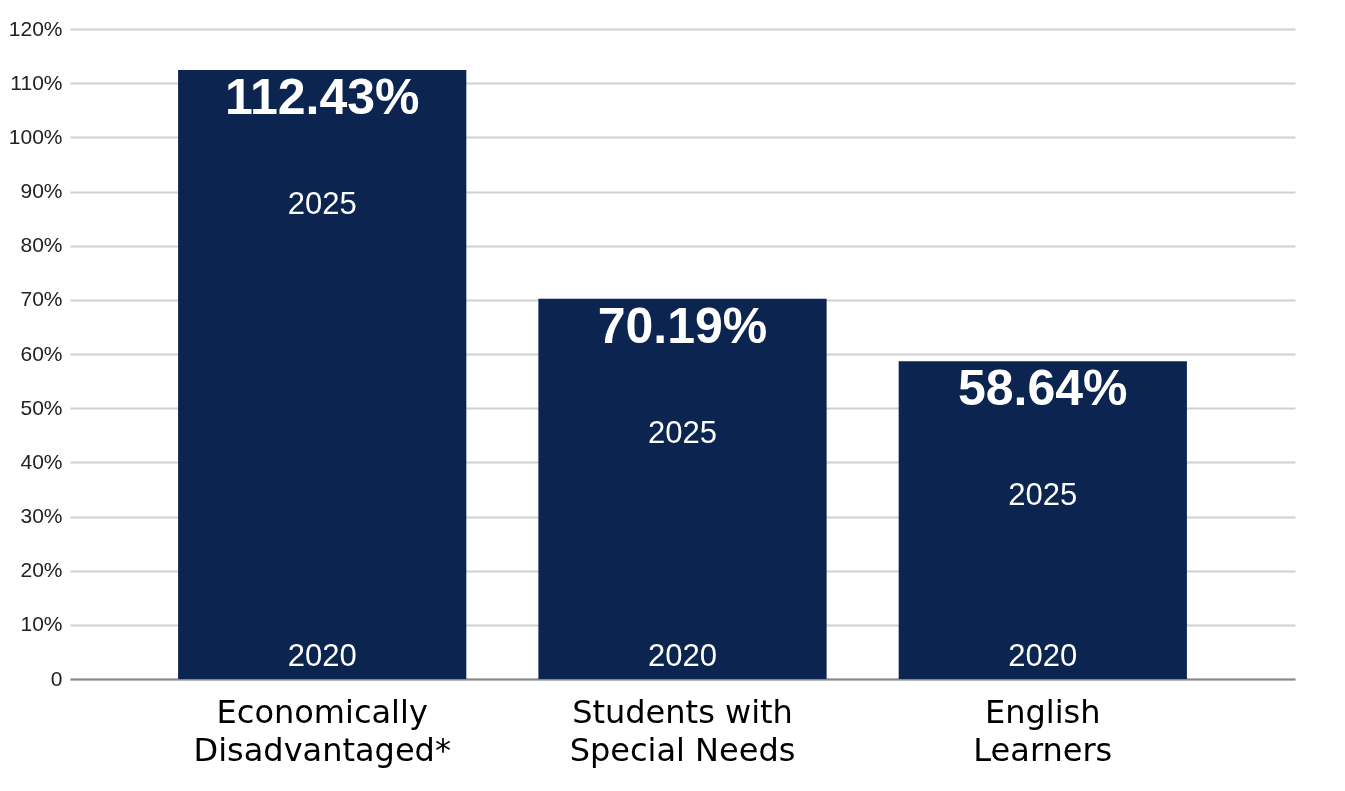 Image resolution: width=1345 pixels, height=791 pixels. I want to click on data-label: 58.64%, so click(1043, 388).